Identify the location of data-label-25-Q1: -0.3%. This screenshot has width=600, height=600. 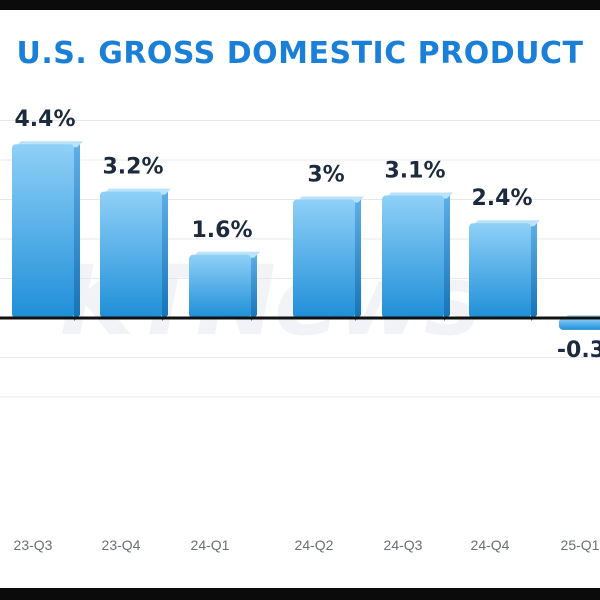
(578, 350).